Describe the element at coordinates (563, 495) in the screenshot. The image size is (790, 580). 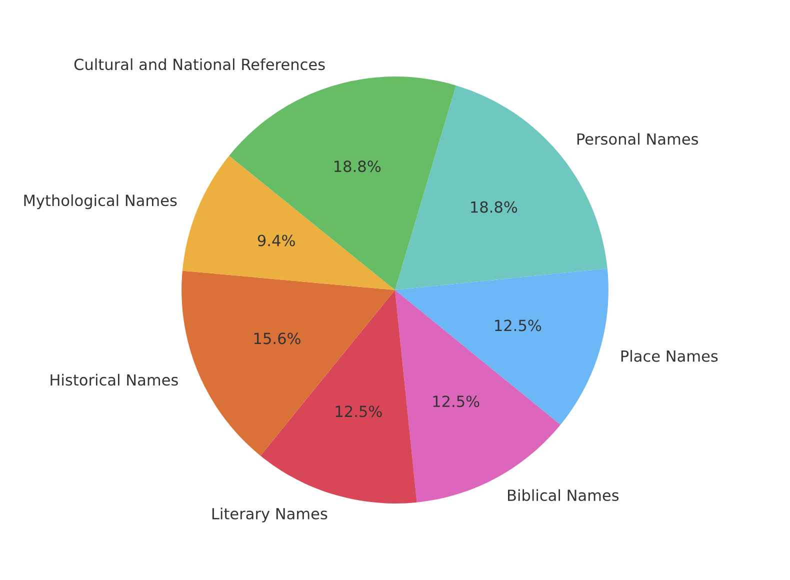
I see `slice-label: Biblical Names` at that location.